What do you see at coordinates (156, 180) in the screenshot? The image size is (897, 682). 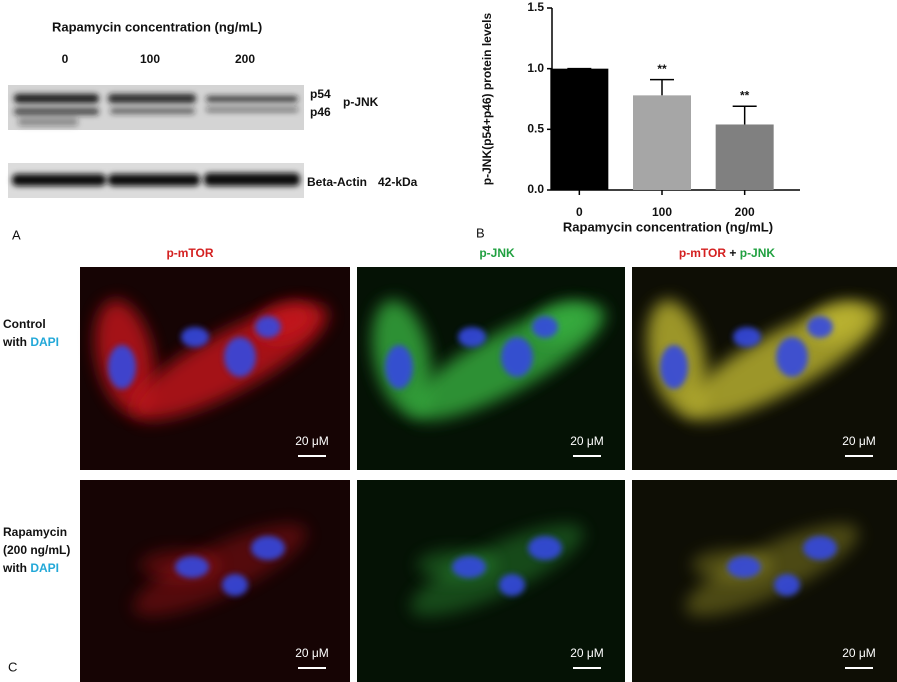 I see `blot-actin` at bounding box center [156, 180].